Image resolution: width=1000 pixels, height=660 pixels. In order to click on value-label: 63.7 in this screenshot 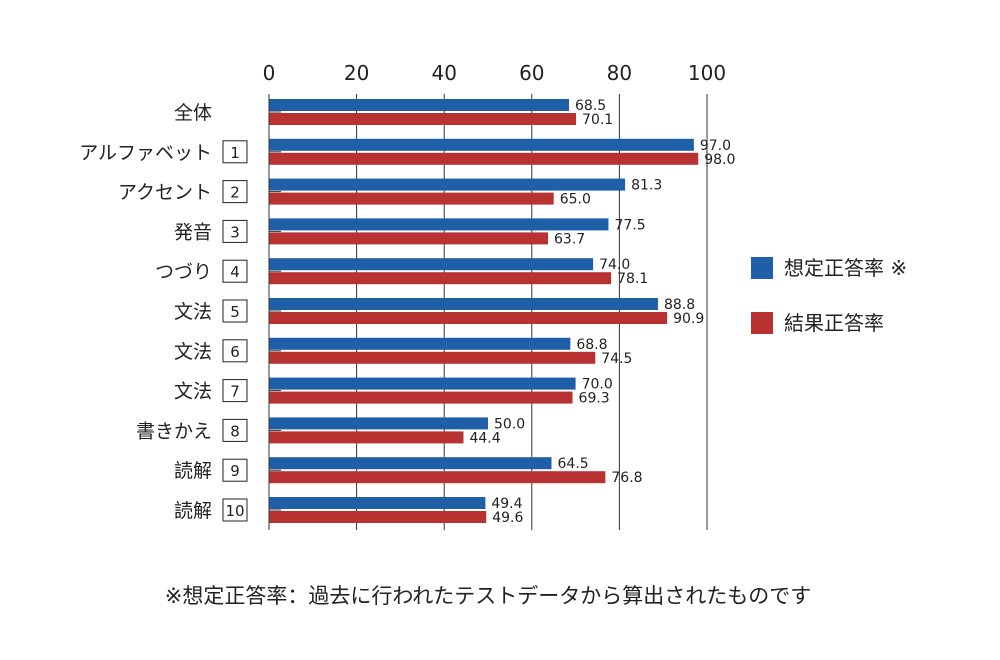, I will do `click(569, 239)`.